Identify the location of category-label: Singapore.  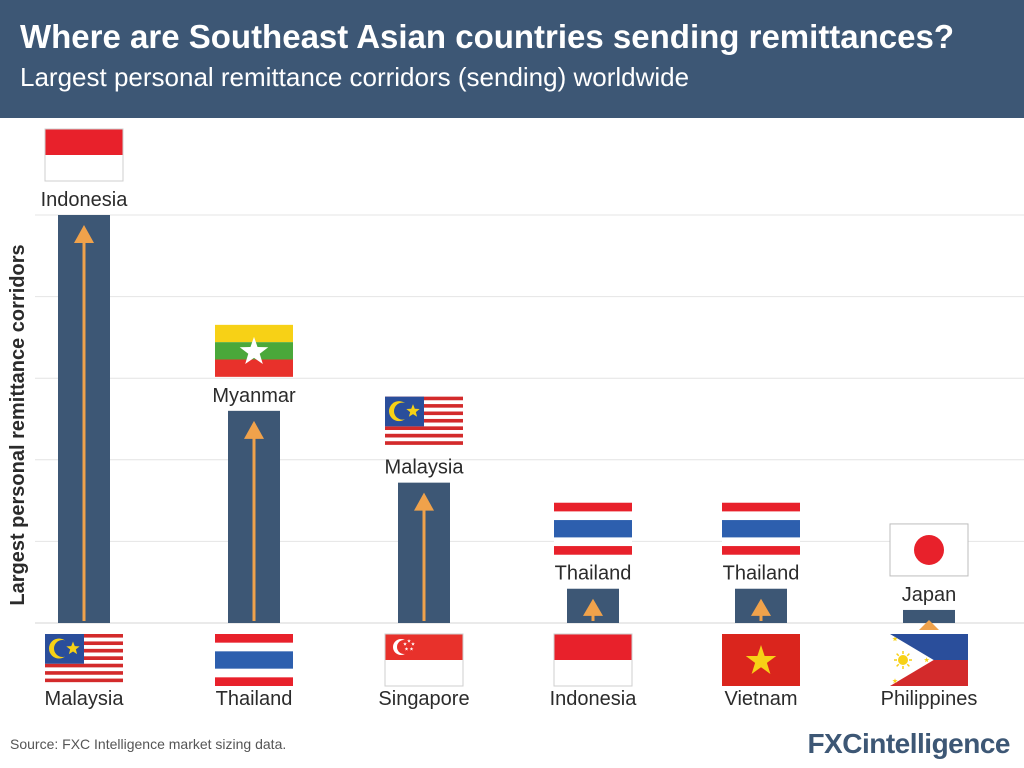
(423, 699).